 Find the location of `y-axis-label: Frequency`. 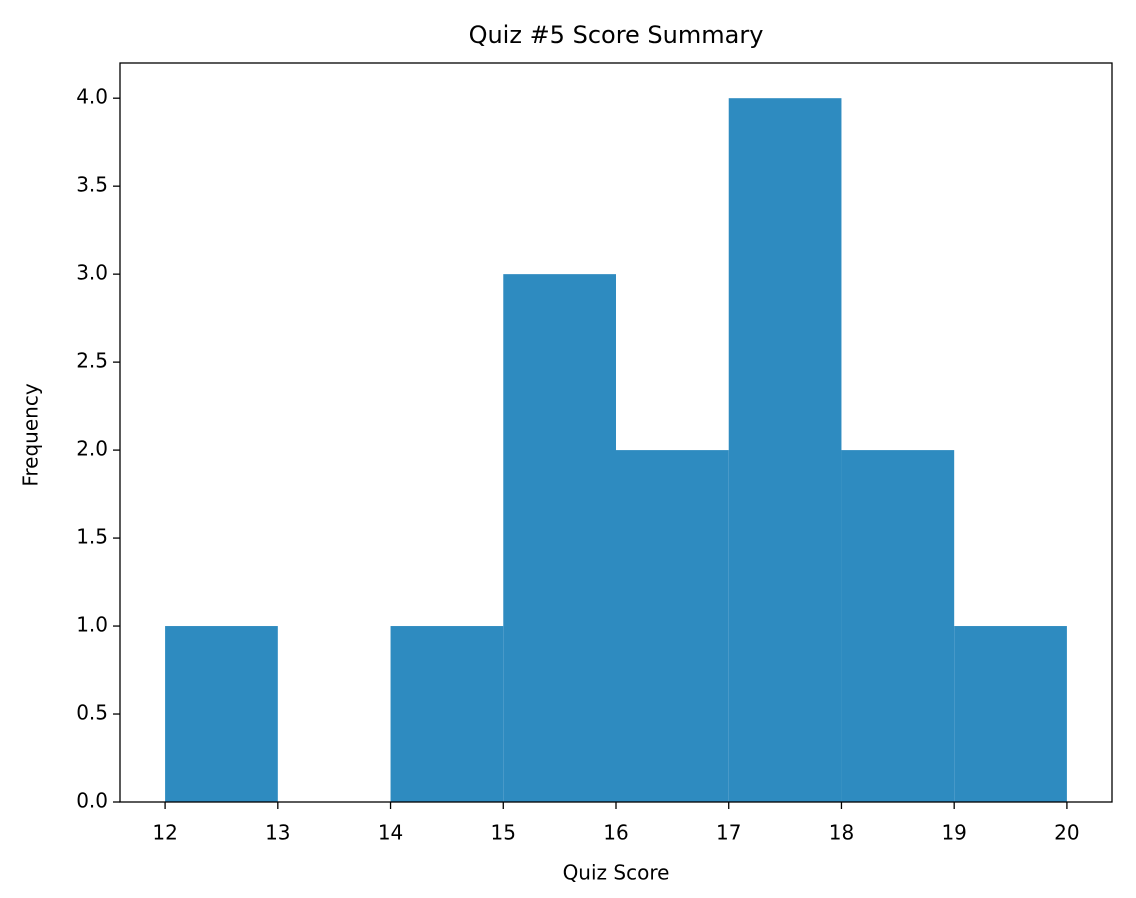

y-axis-label: Frequency is located at coordinates (31, 434).